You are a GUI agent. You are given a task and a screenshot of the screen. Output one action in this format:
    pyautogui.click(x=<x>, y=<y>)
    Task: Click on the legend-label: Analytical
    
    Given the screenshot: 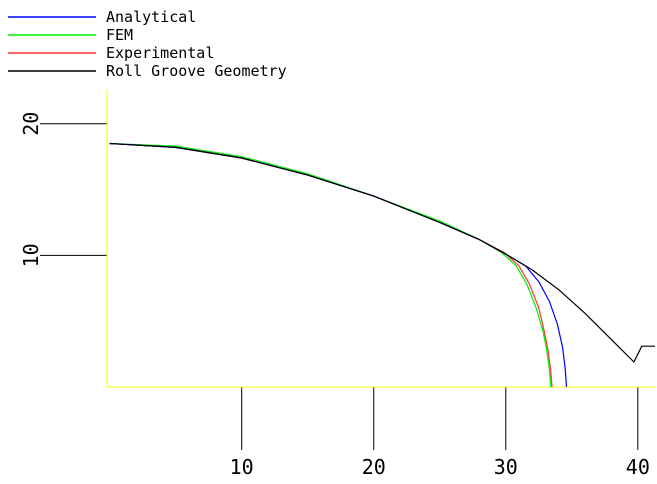 What is the action you would take?
    pyautogui.click(x=151, y=17)
    